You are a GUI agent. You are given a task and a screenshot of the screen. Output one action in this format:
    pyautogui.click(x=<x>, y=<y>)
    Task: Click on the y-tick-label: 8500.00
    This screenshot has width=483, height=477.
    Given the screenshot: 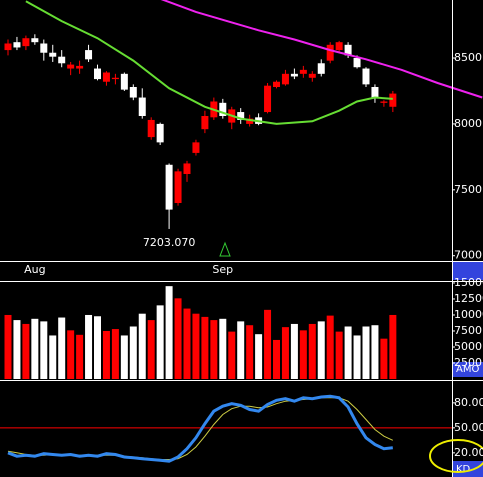 What is the action you would take?
    pyautogui.click(x=468, y=57)
    